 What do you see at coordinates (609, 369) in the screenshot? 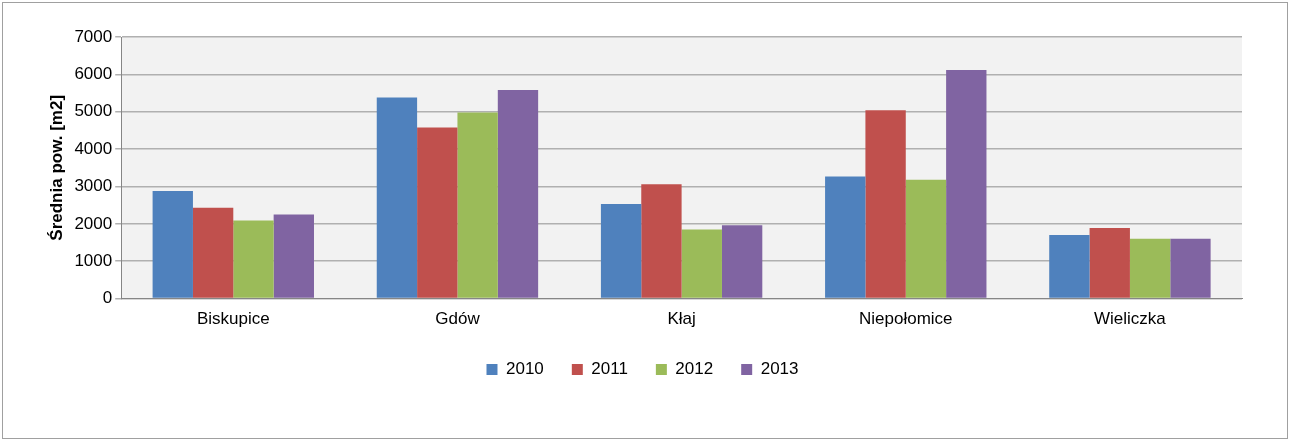
I see `legend-label: 2011` at bounding box center [609, 369].